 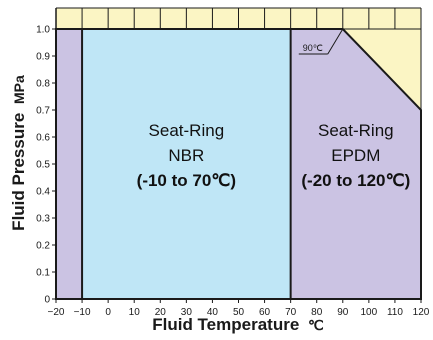 What do you see at coordinates (356, 130) in the screenshot?
I see `epdm-label-line: Seat-Ring` at bounding box center [356, 130].